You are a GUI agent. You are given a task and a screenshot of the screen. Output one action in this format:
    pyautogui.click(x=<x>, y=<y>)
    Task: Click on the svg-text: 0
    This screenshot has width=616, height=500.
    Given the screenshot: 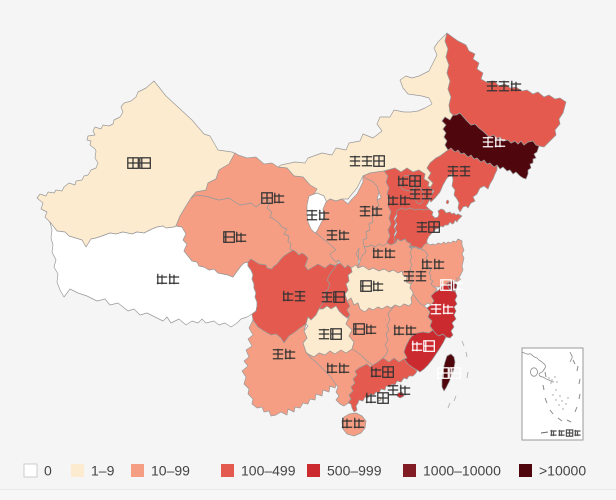 What is the action you would take?
    pyautogui.click(x=48, y=471)
    